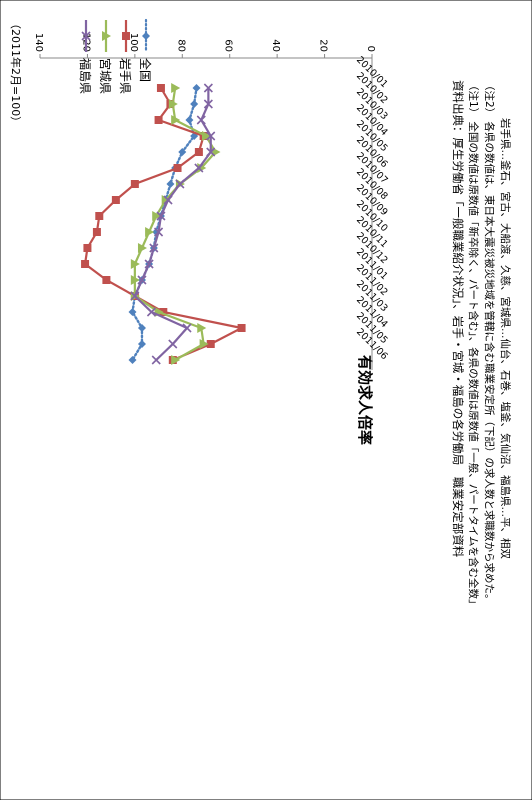 The image size is (532, 800). What do you see at coordinates (126, 36) in the screenshot?
I see `legend-marker` at bounding box center [126, 36].